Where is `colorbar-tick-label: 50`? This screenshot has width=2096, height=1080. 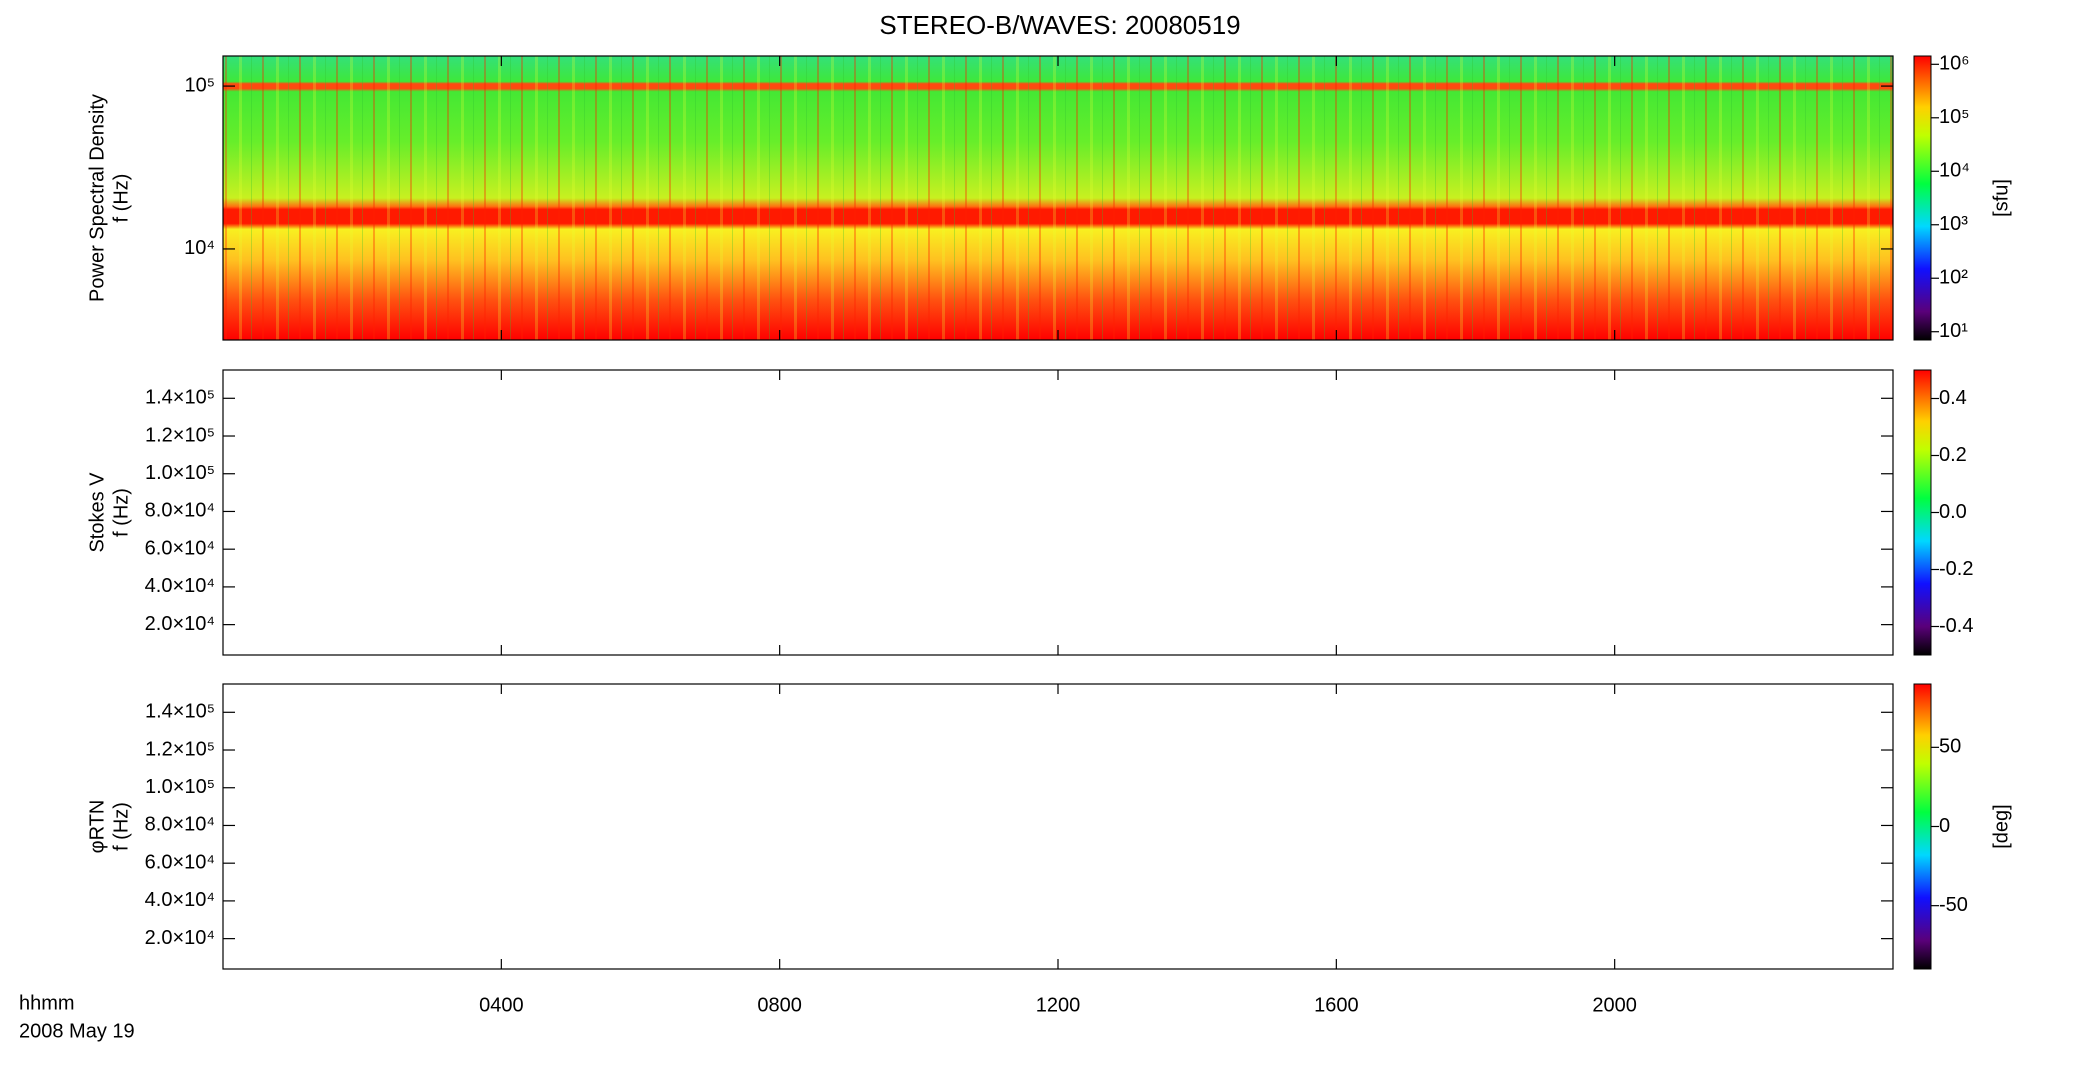 colorbar-tick-label: 50 is located at coordinates (1950, 747).